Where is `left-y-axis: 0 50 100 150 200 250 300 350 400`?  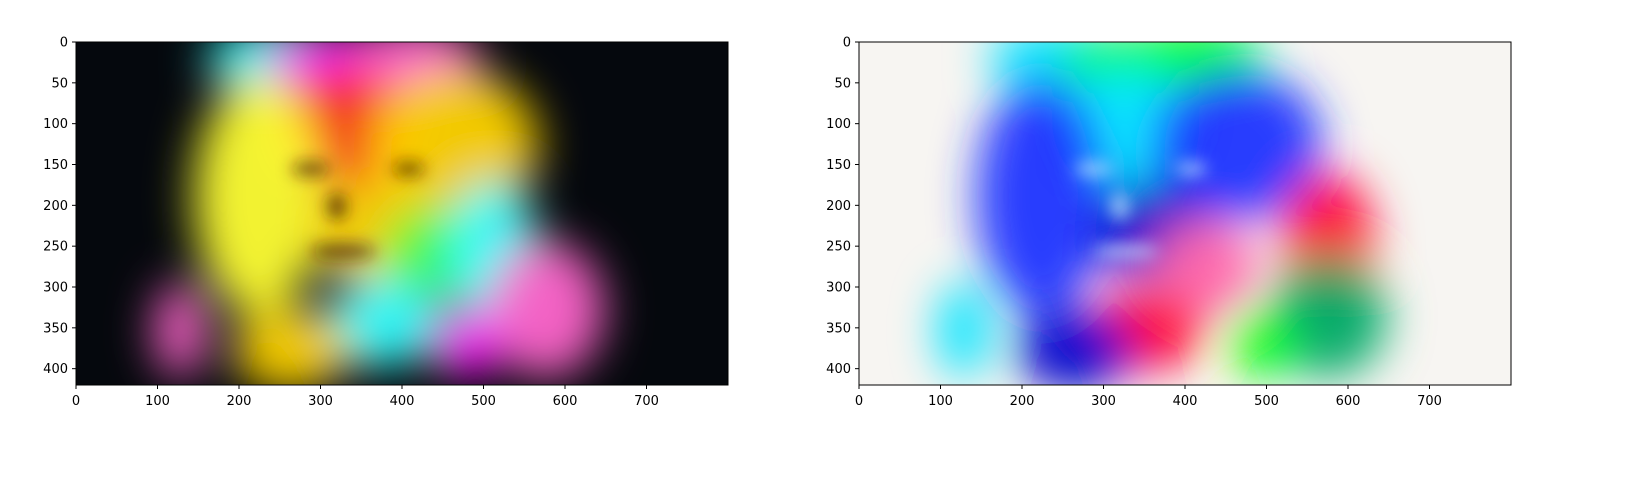
left-y-axis: 0 50 100 150 200 250 300 350 400 is located at coordinates (59, 206).